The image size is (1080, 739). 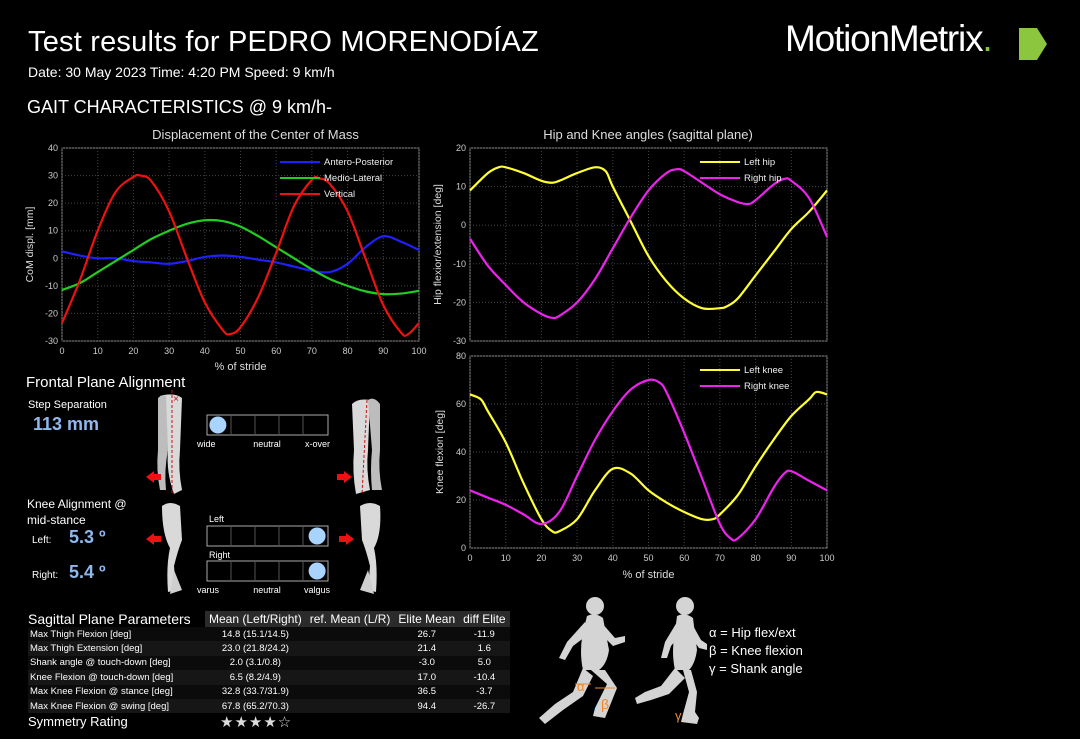 I want to click on knee-left-bar-label: Left, so click(x=217, y=519).